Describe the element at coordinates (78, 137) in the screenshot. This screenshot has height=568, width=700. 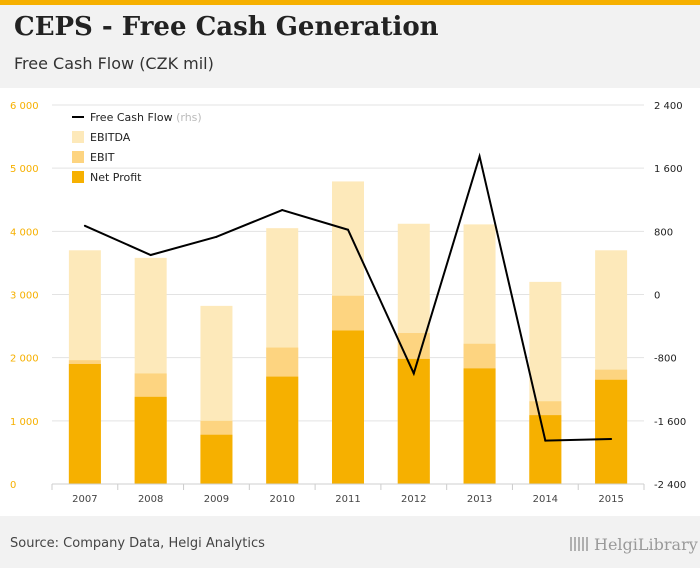
I see `legend-swatch-ebitda` at that location.